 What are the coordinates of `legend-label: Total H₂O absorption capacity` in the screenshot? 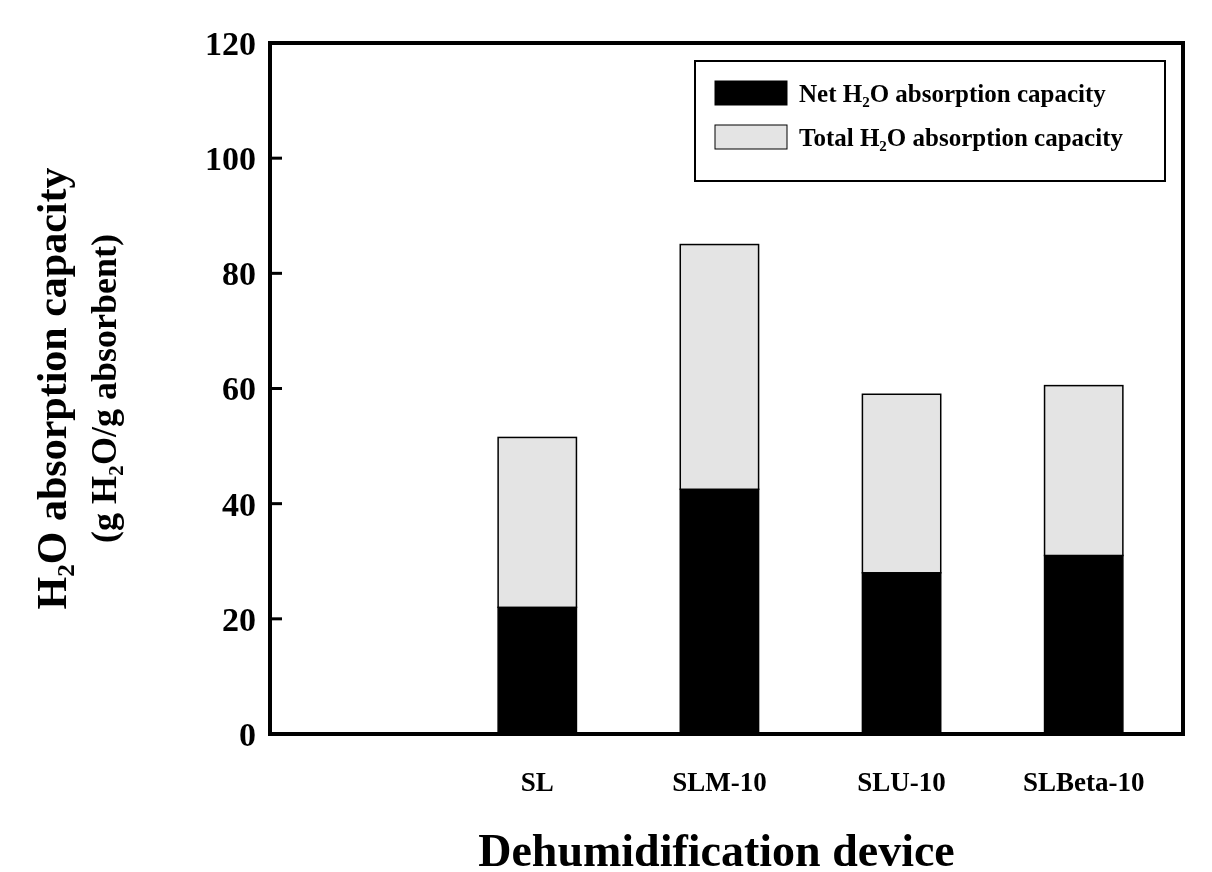 It's located at (961, 137).